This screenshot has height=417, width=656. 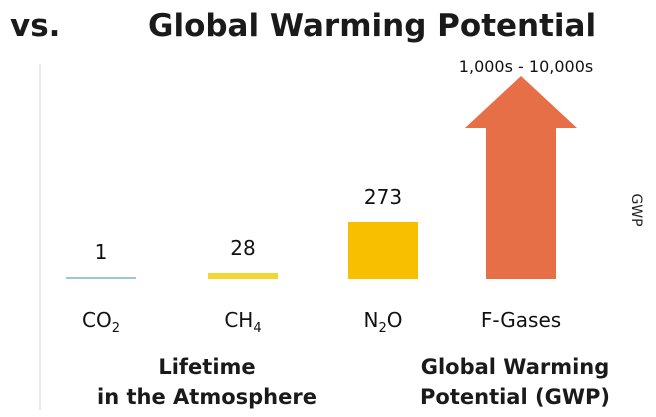 What do you see at coordinates (515, 397) in the screenshot?
I see `footer-right-line-2: Potential (GWP)` at bounding box center [515, 397].